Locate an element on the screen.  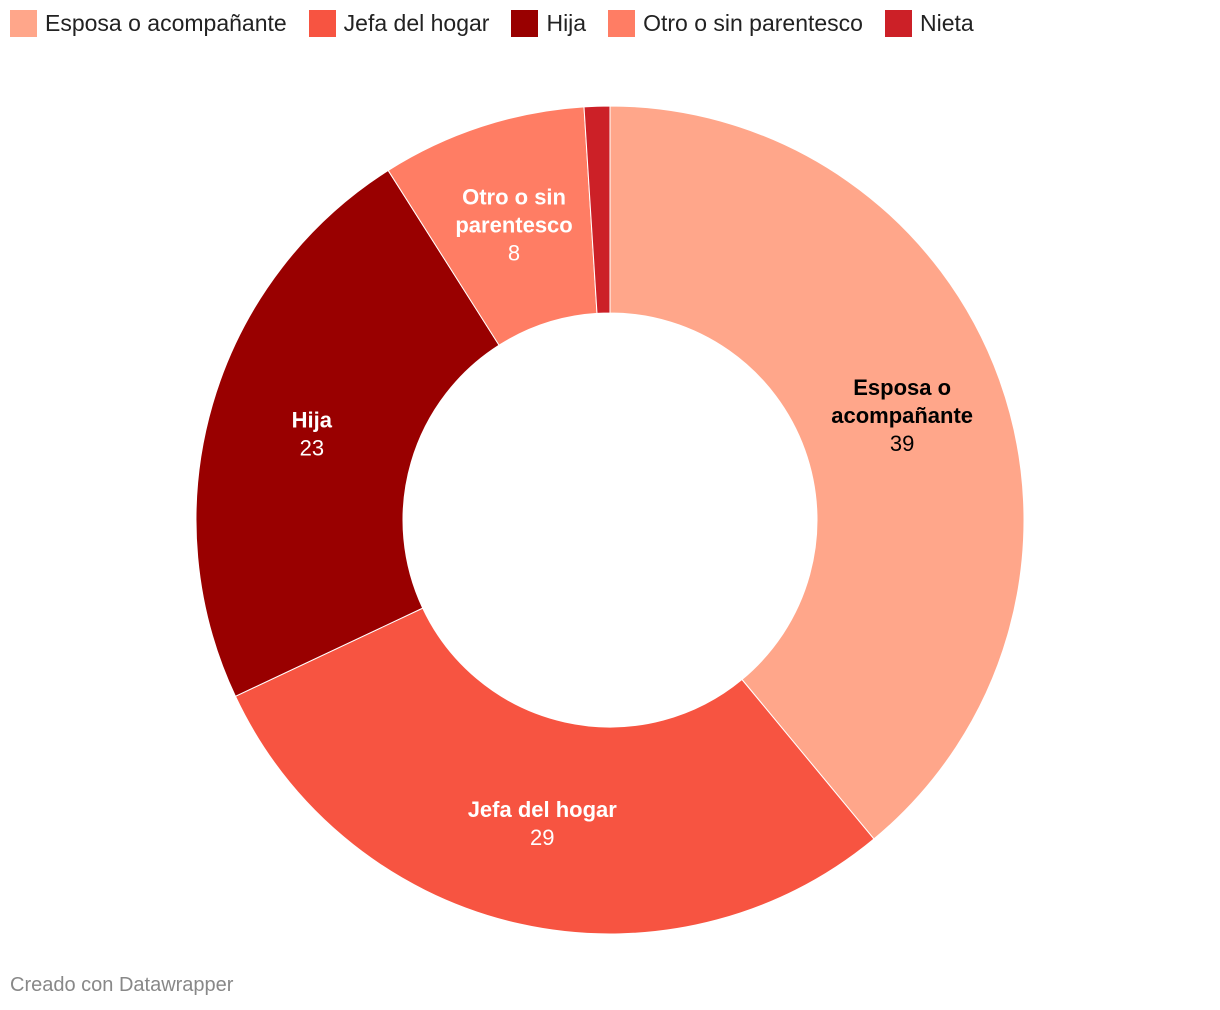
slice-nieta is located at coordinates (597, 209).